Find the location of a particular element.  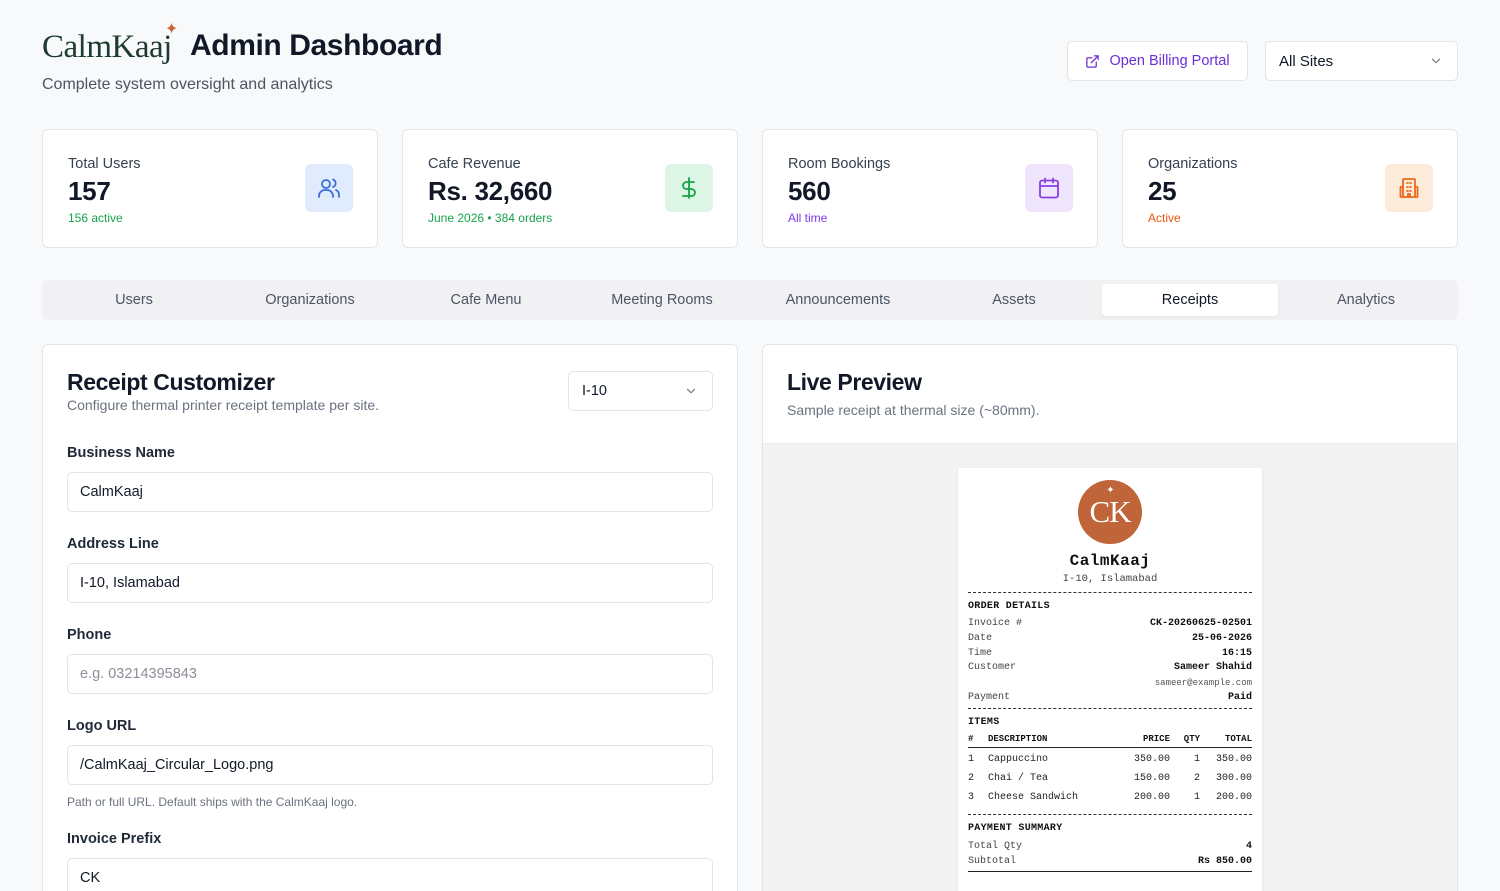

customizer-title: Receipt Customizer is located at coordinates (171, 382).